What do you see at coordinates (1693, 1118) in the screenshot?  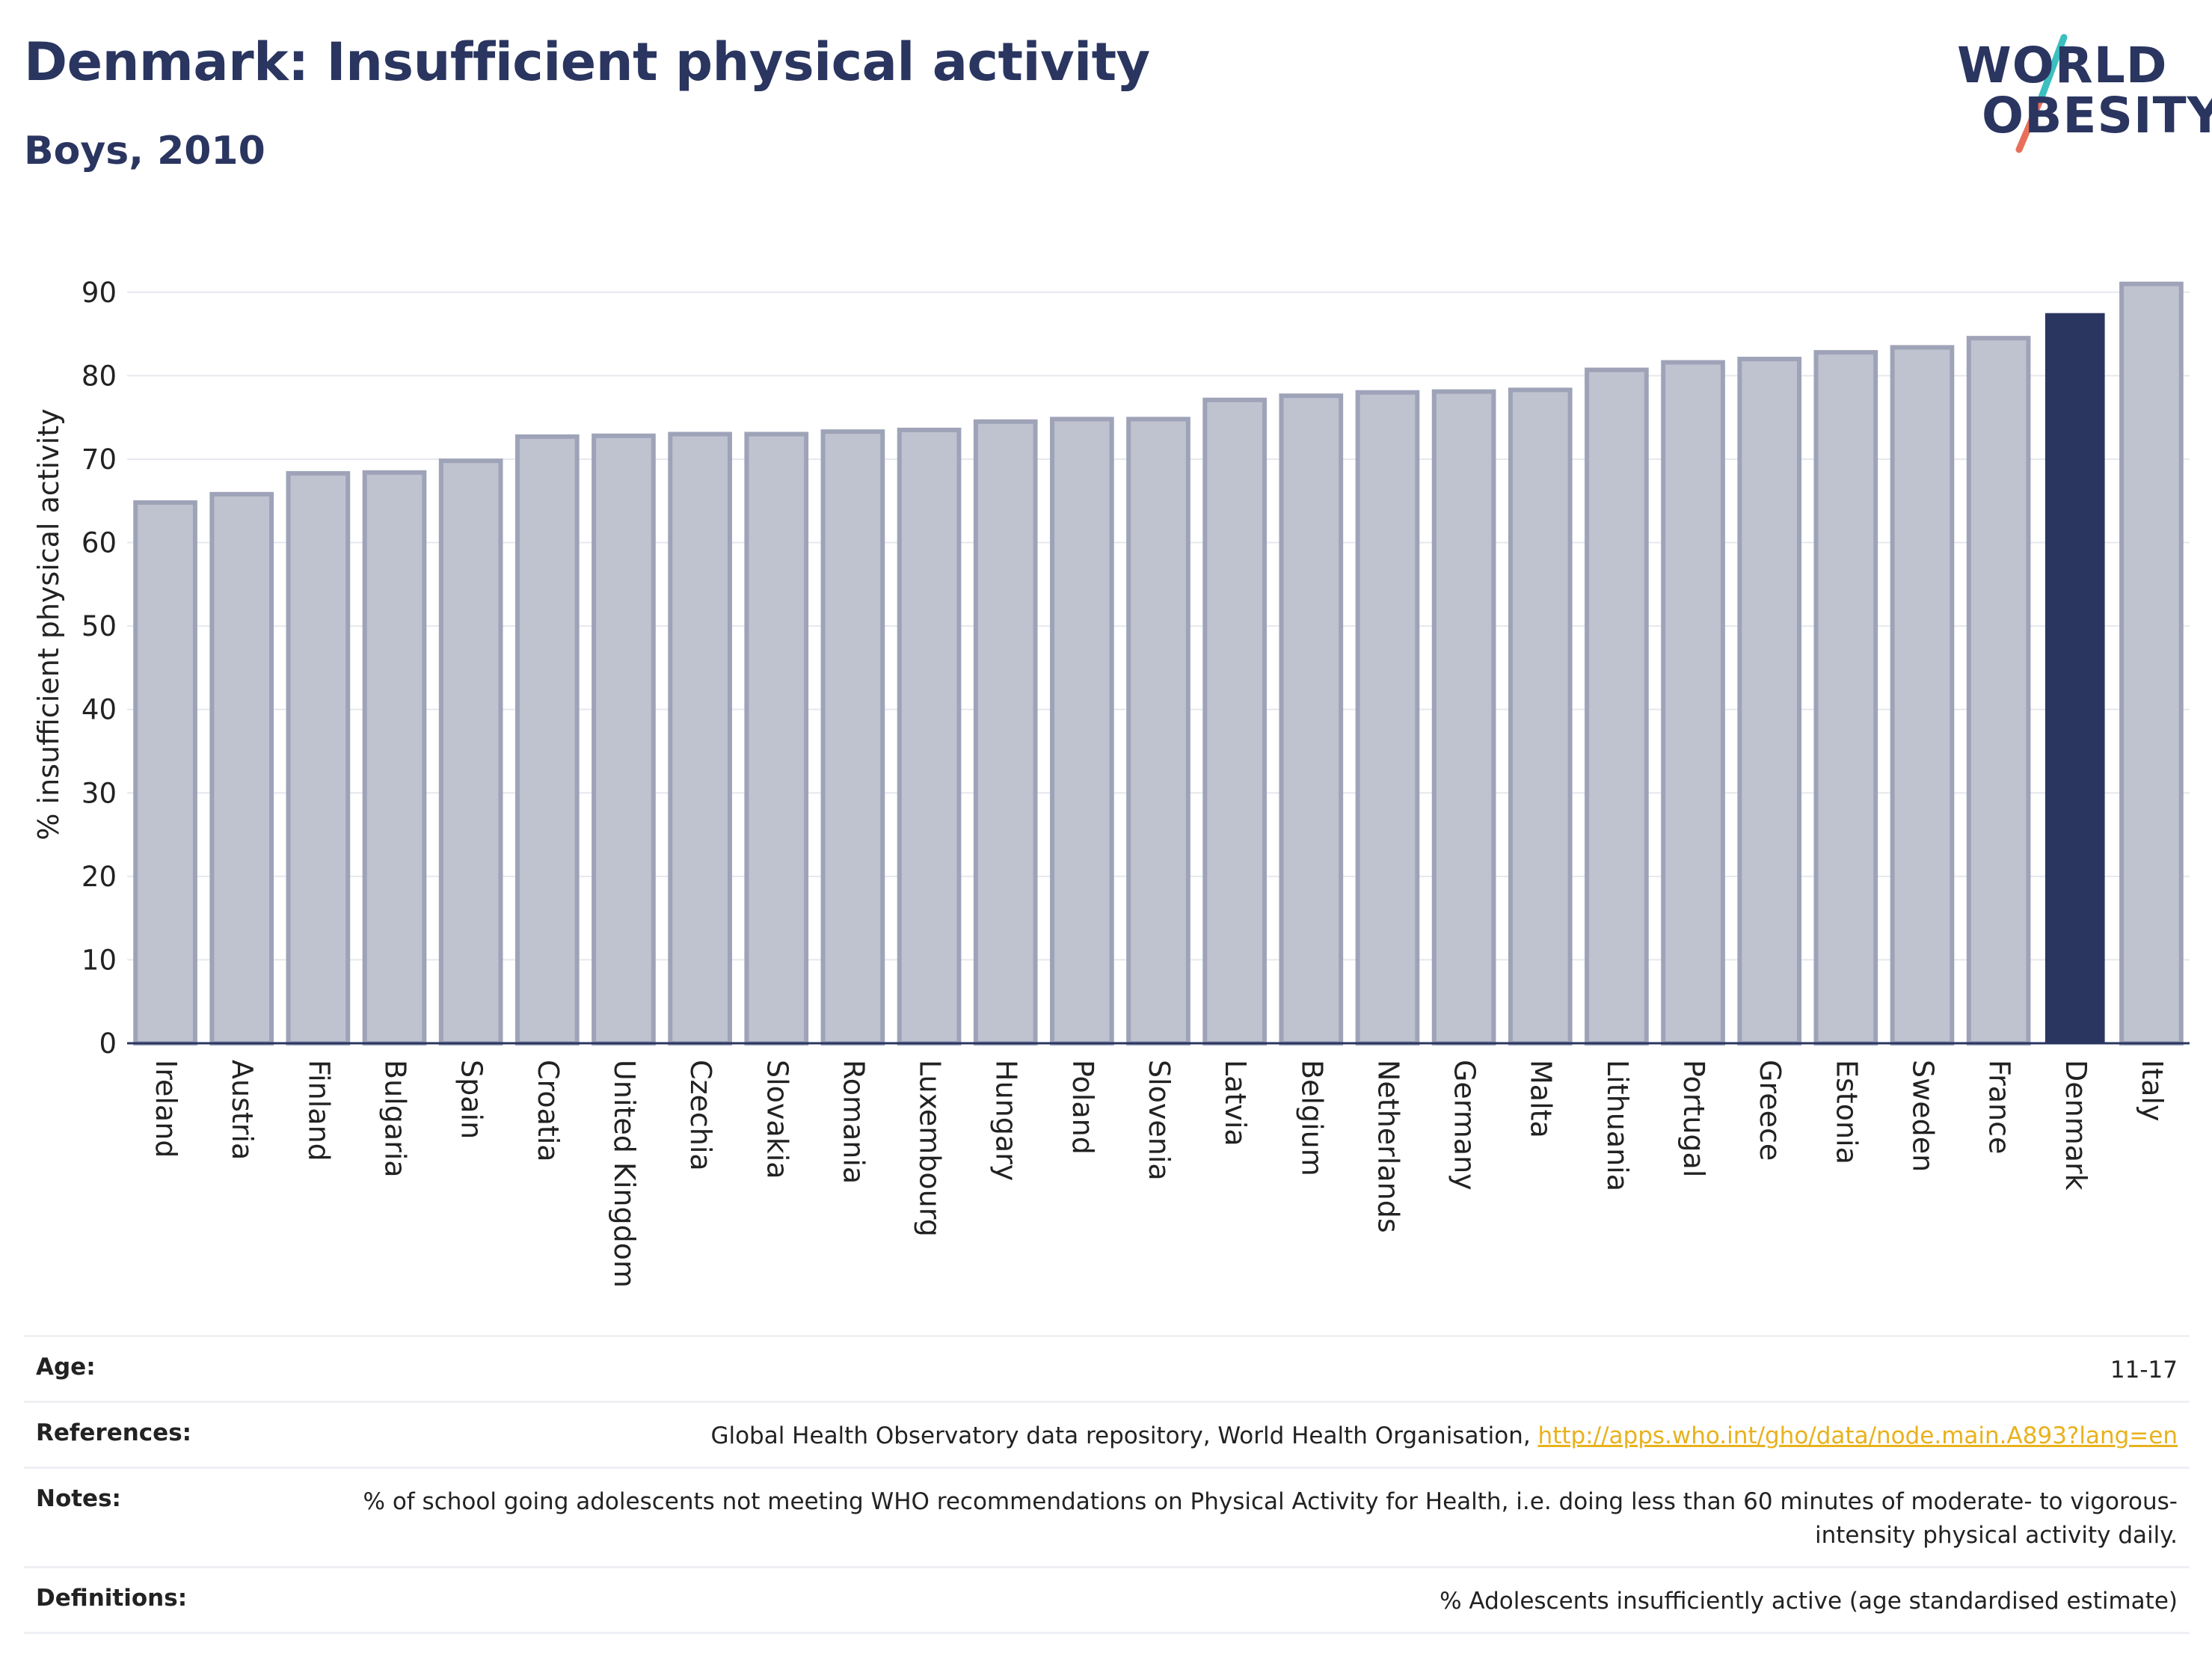 I see `x-tick-label: Portugal` at bounding box center [1693, 1118].